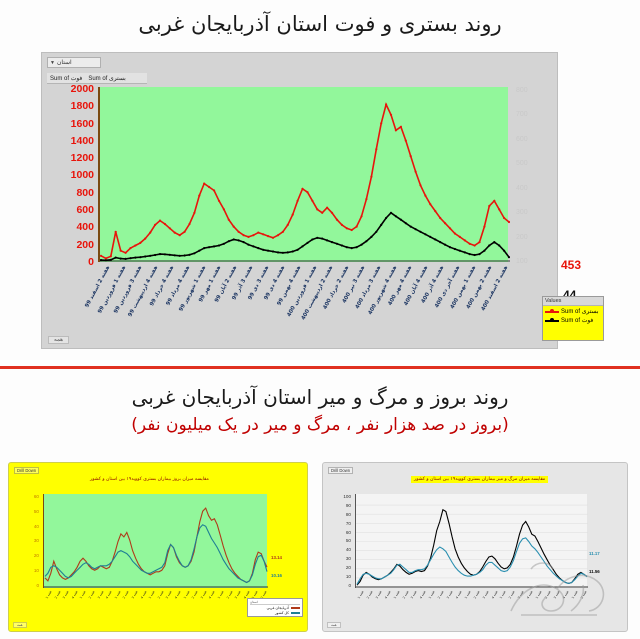 This screenshot has width=640, height=639. Describe the element at coordinates (552, 320) in the screenshot. I see `legend-swatch-black-icon` at that location.